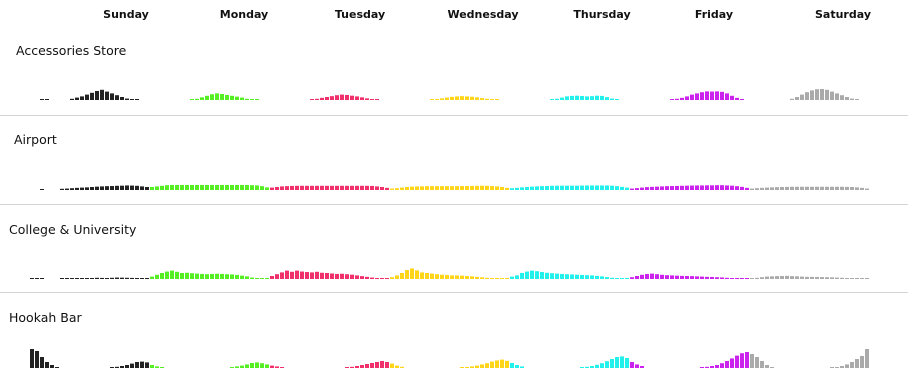  I want to click on venue-title: Hookah Bar, so click(45, 317).